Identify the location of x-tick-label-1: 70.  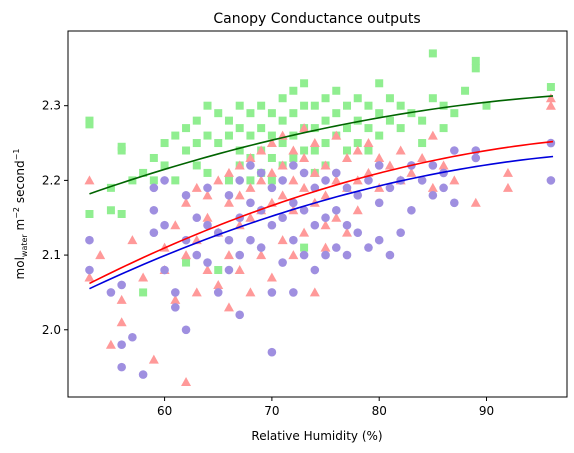
(271, 411).